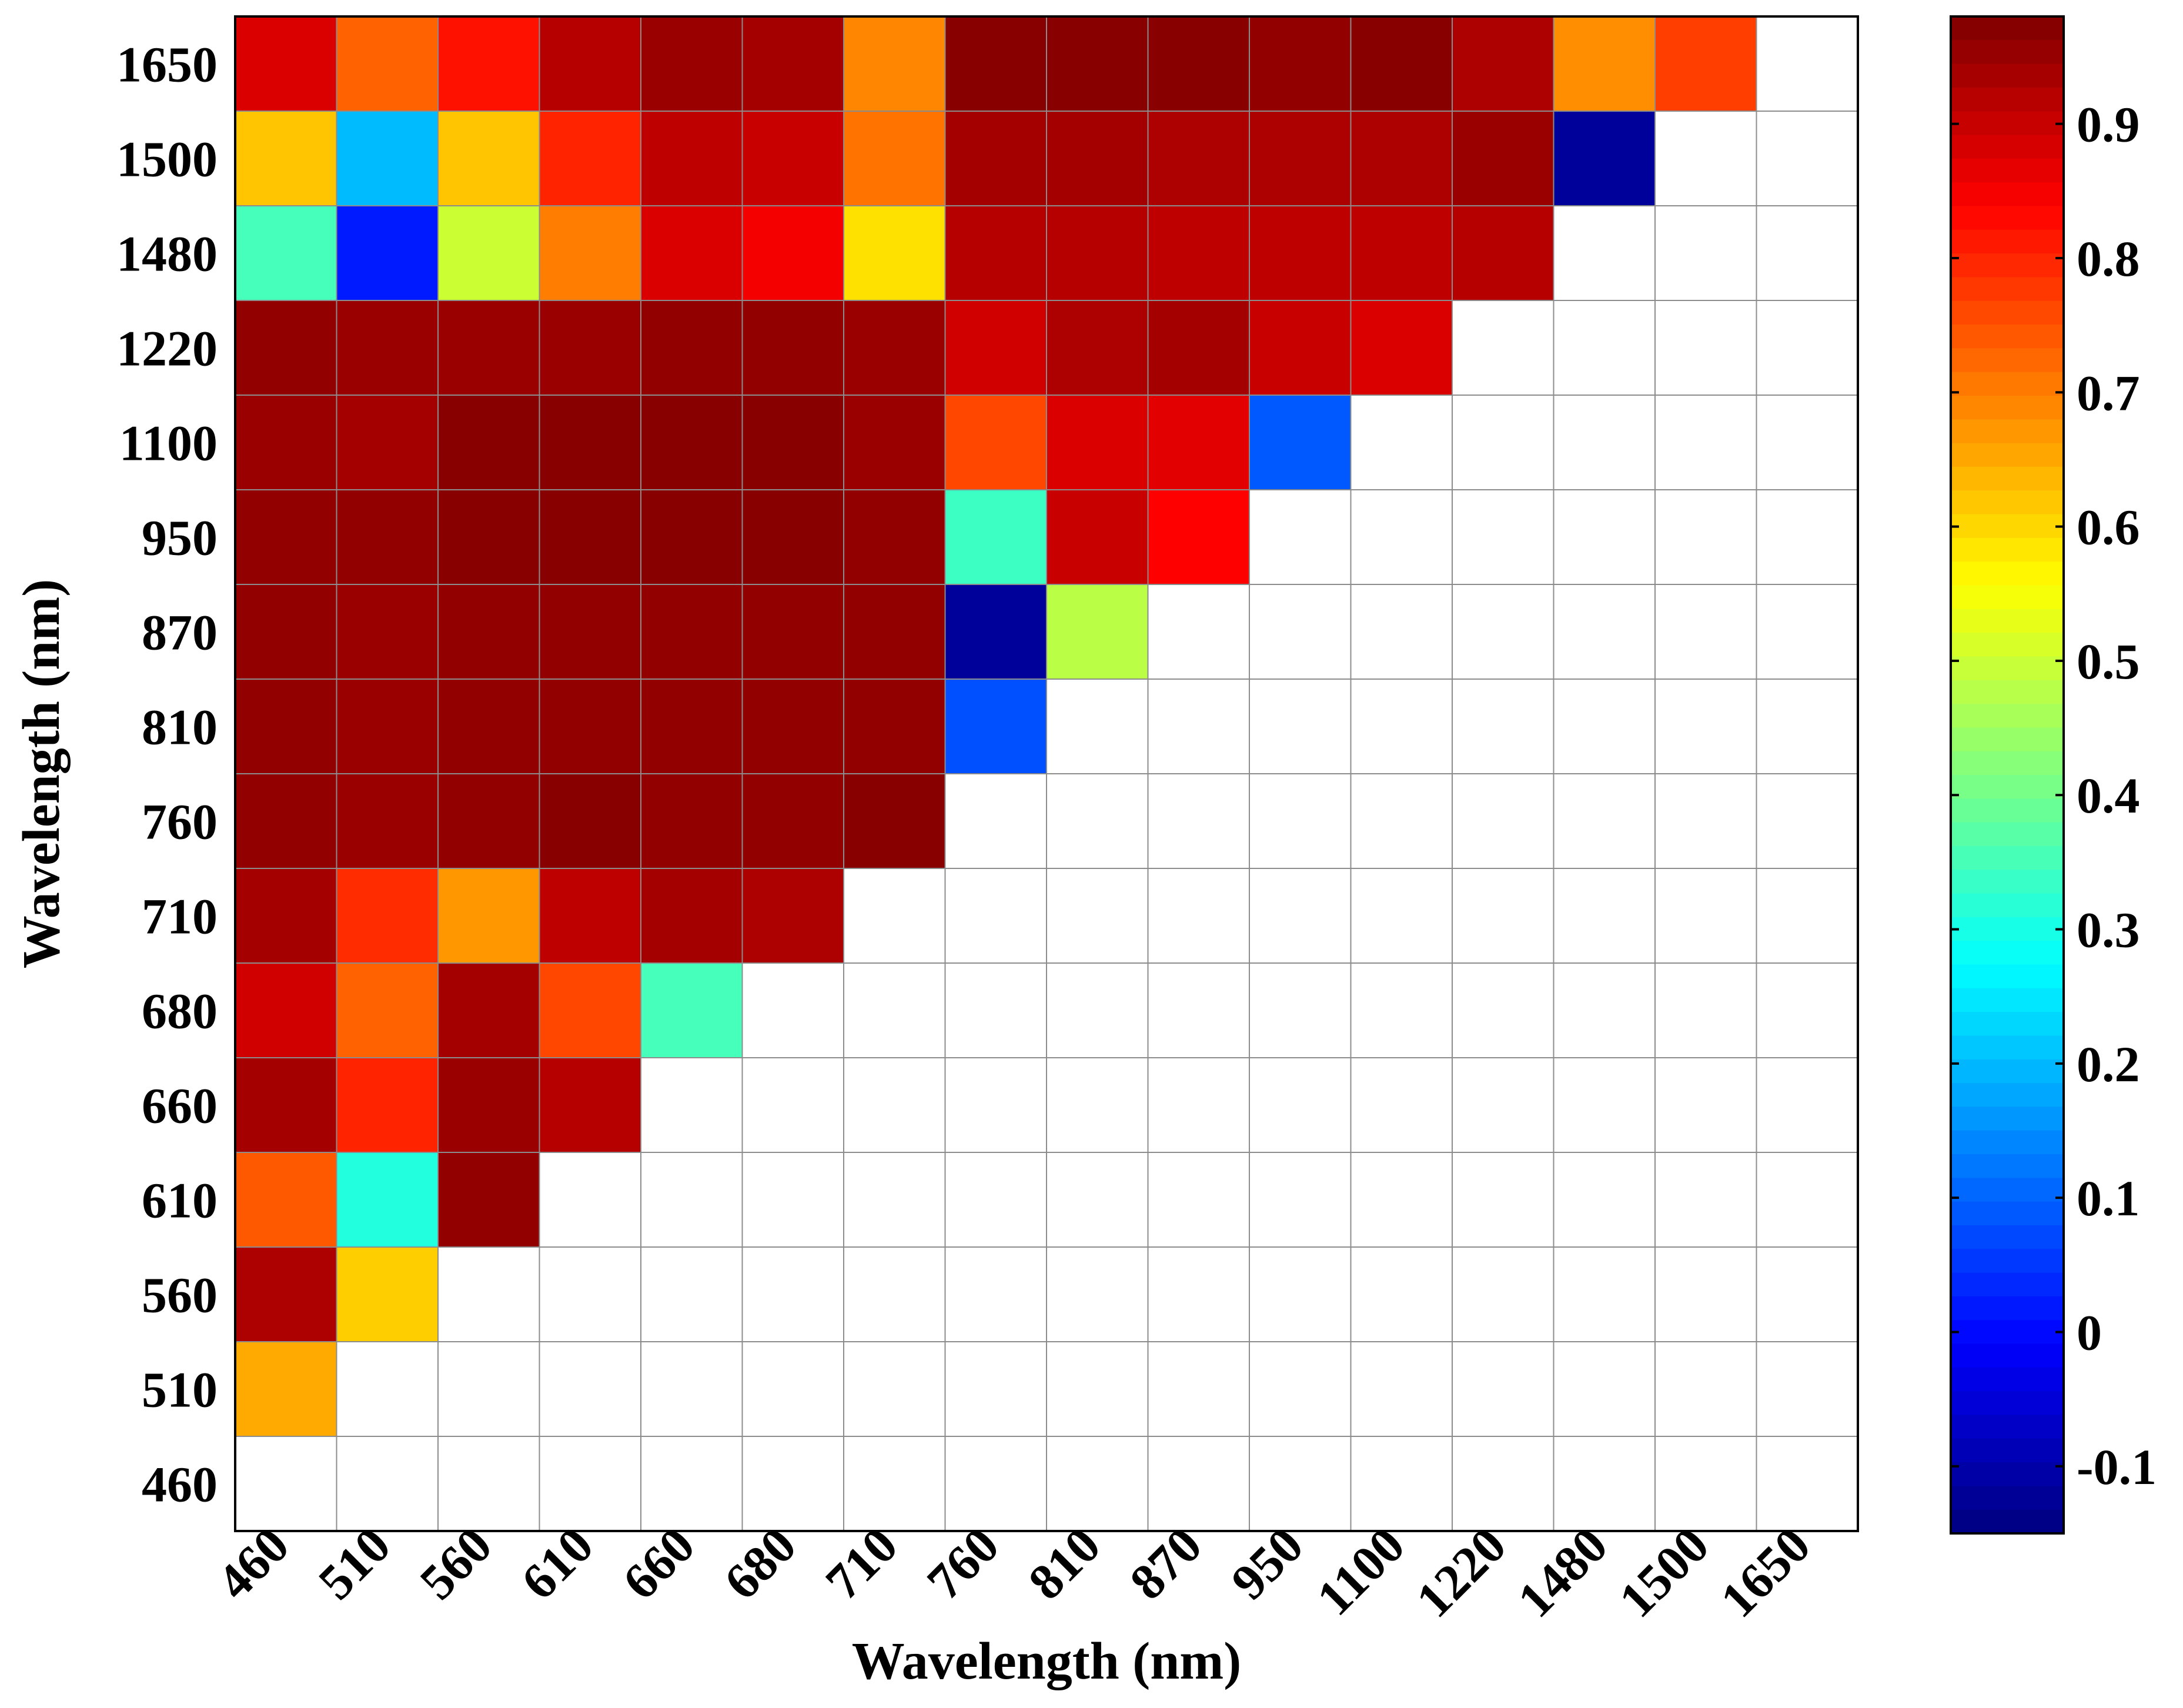  I want to click on colorbar-tick-label: 0.1, so click(2108, 1198).